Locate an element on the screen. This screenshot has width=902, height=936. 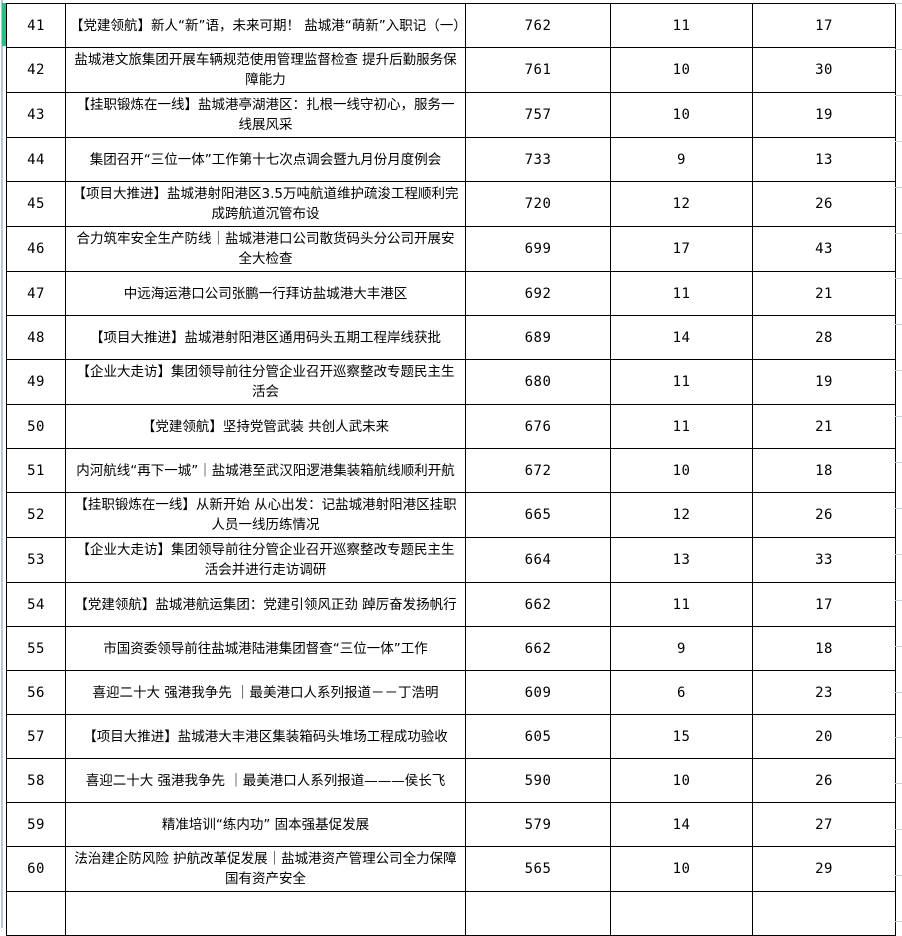
cell-index: 44 is located at coordinates (36, 159).